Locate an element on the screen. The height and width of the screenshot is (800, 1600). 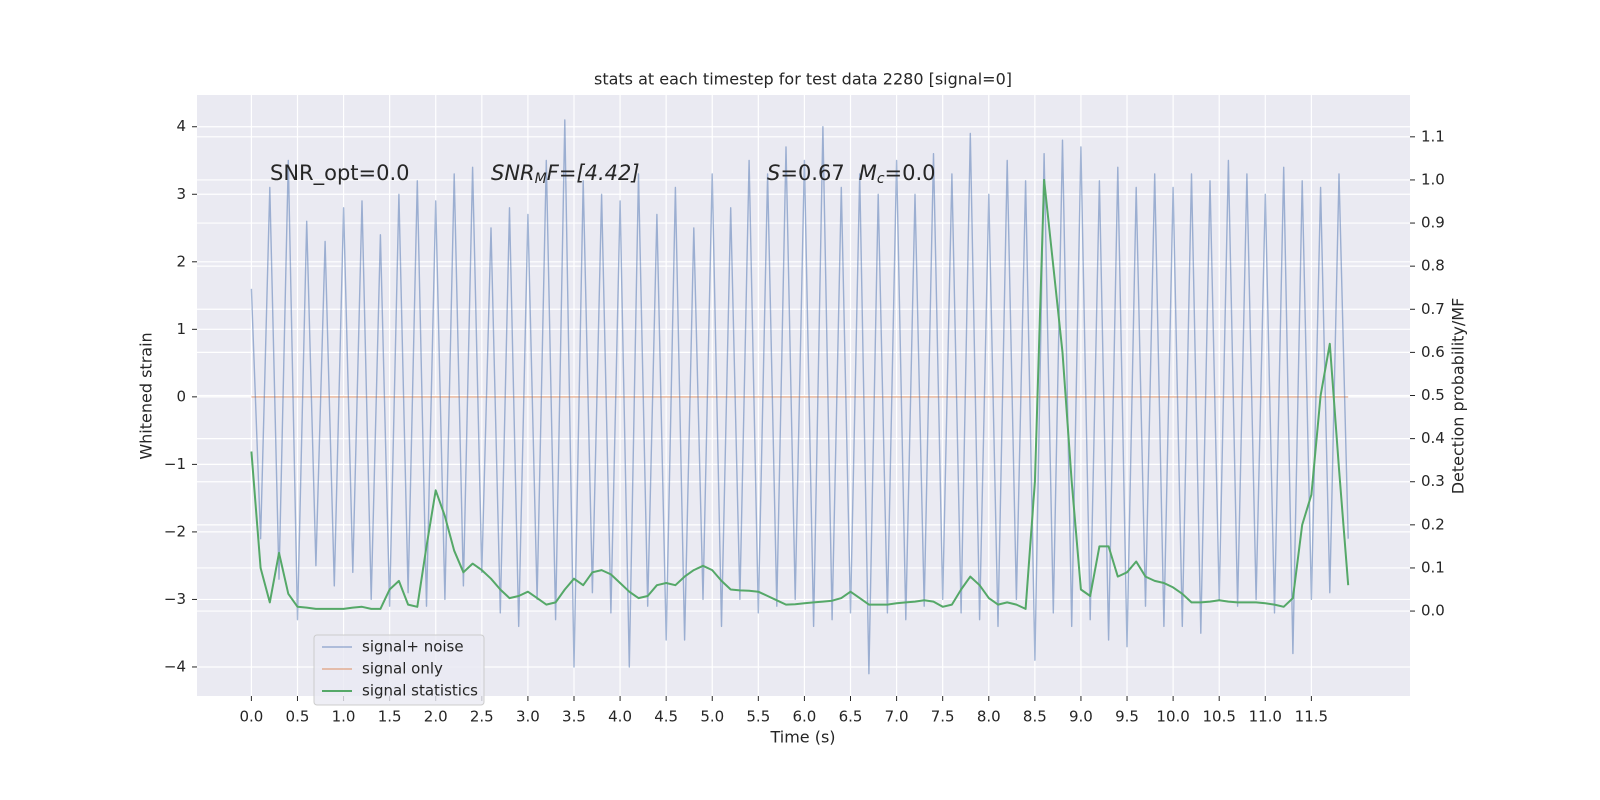
x-tick-label: 2.0 is located at coordinates (436, 717).